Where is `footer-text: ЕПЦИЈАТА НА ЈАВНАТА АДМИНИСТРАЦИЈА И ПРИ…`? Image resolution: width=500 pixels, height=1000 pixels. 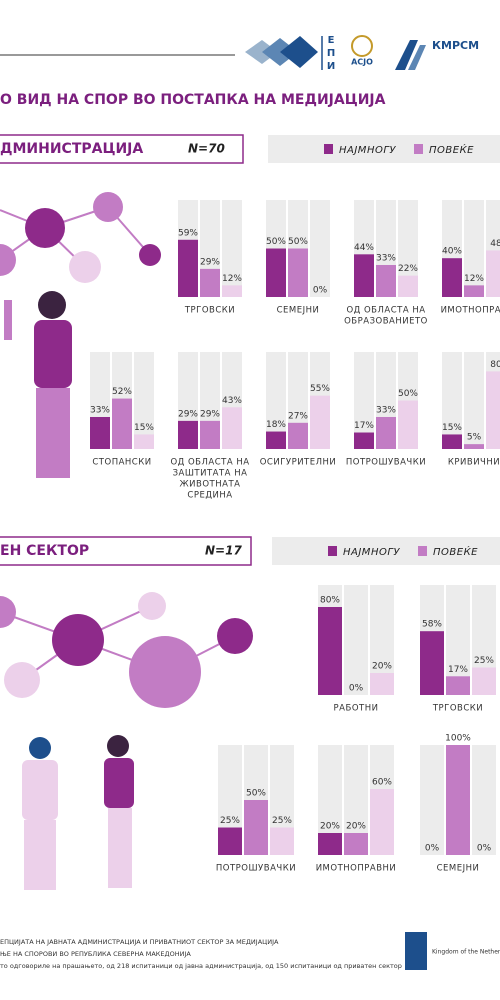 footer-text: ЕПЦИЈАТА НА ЈАВНАТА АДМИНИСТРАЦИЈА И ПРИ… is located at coordinates (139, 942).